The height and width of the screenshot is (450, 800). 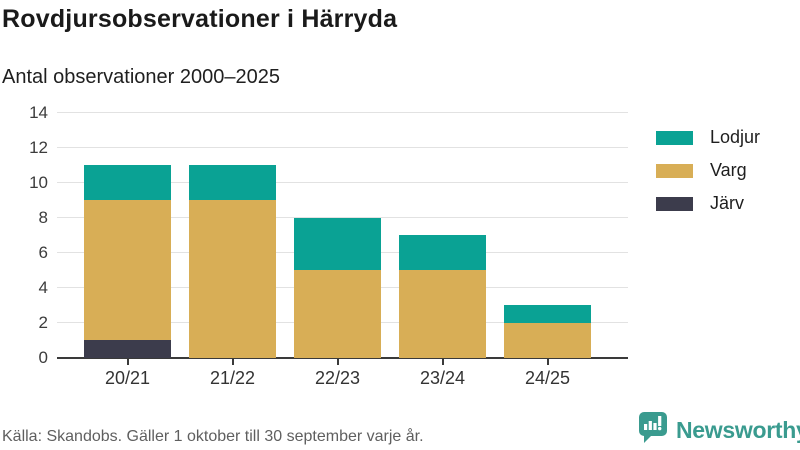 I want to click on bar-23-24-varg, so click(x=442, y=314).